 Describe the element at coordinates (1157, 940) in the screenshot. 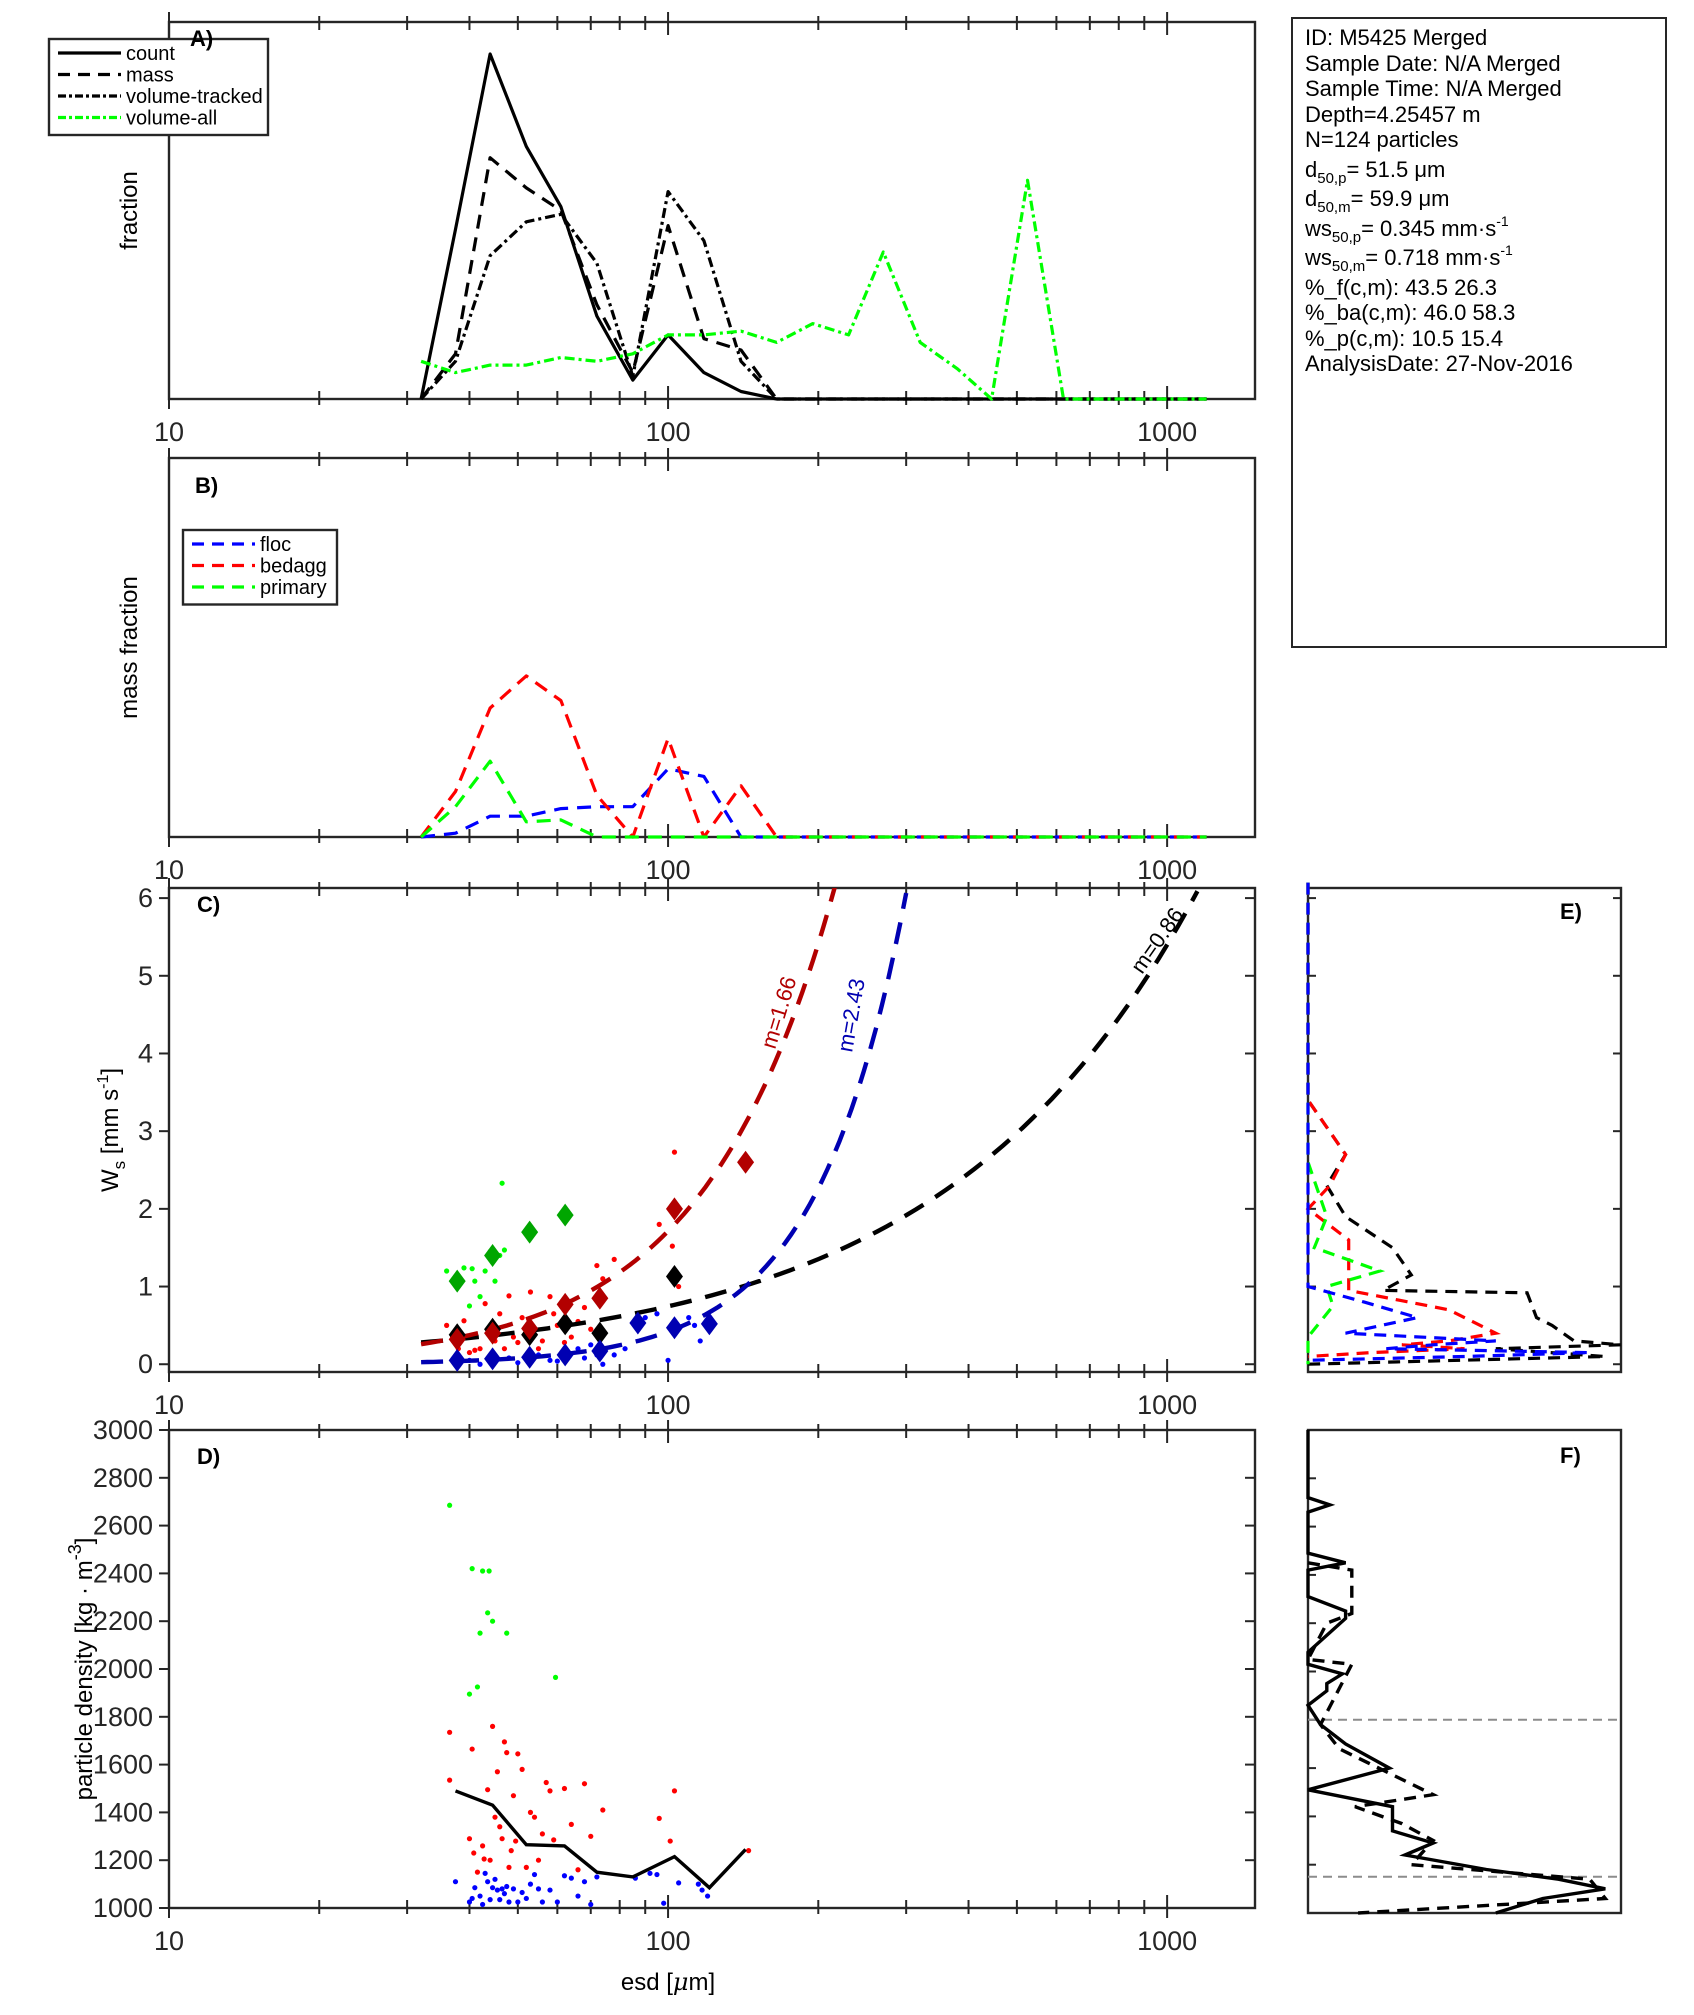

I see `fit-all-label: m=0.86` at that location.